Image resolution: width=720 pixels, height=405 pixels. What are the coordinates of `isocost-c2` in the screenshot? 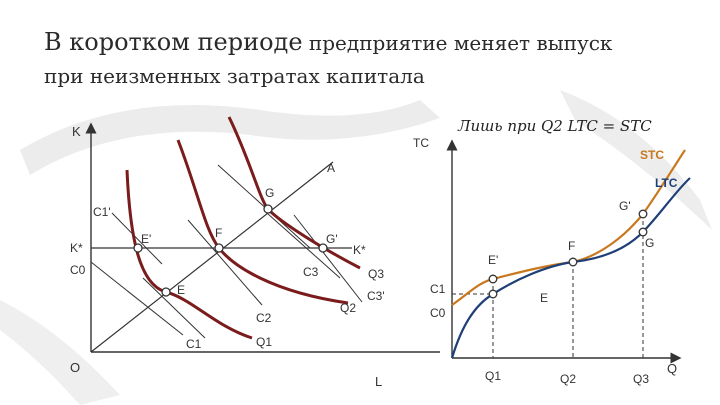 It's located at (225, 262).